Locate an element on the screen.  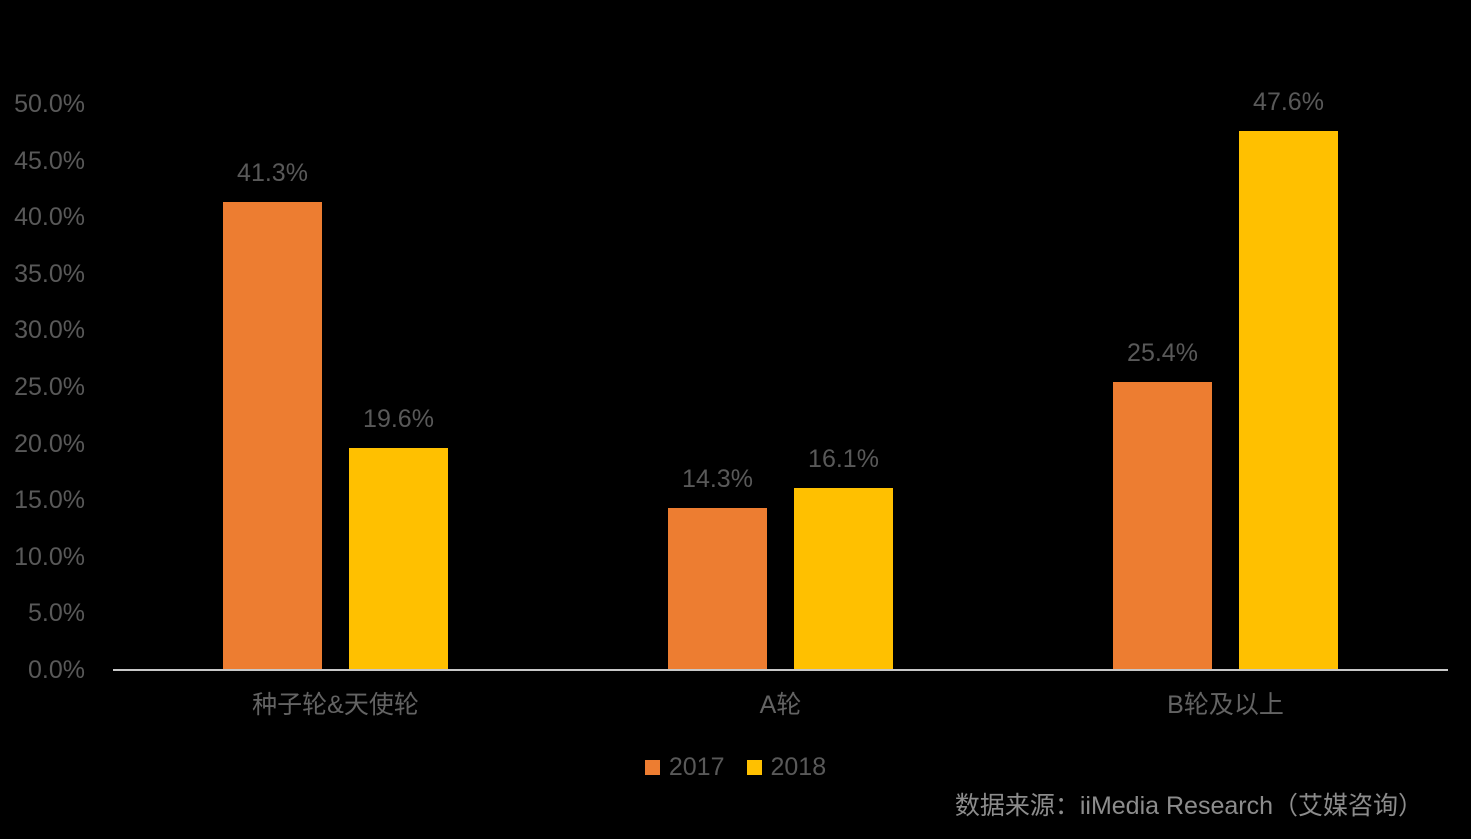
data-label-2018-category-1: 19.6% is located at coordinates (398, 419).